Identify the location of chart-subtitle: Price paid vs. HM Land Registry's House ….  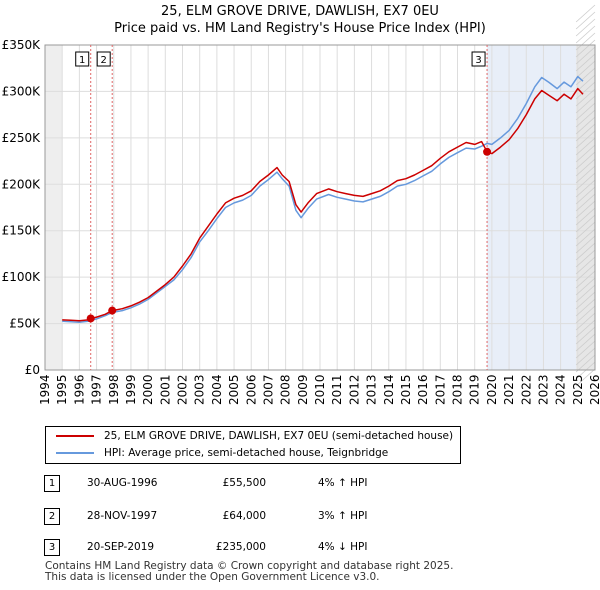
(300, 28).